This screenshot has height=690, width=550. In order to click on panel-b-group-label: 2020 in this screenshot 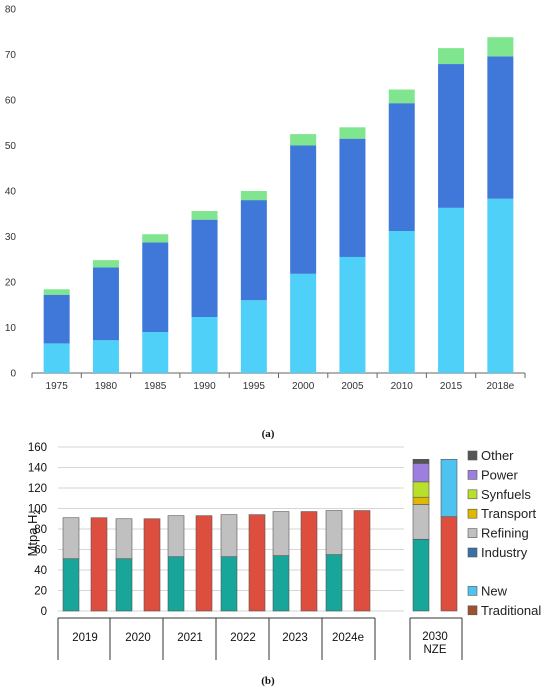, I will do `click(138, 638)`.